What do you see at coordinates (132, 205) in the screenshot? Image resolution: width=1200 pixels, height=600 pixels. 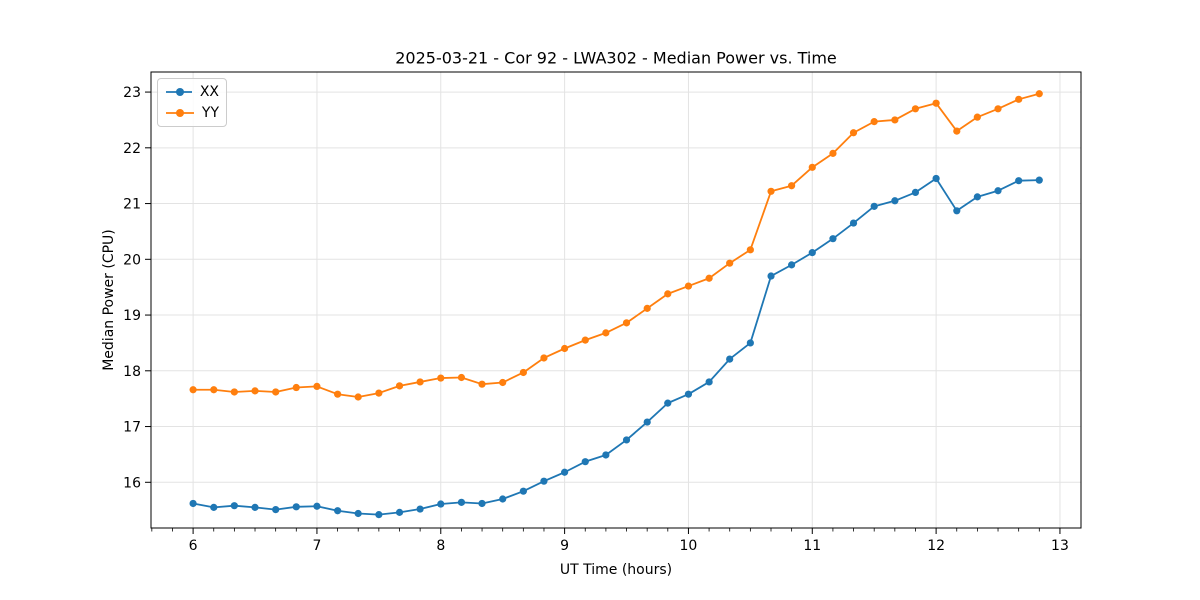 I see `svg-text: 21` at bounding box center [132, 205].